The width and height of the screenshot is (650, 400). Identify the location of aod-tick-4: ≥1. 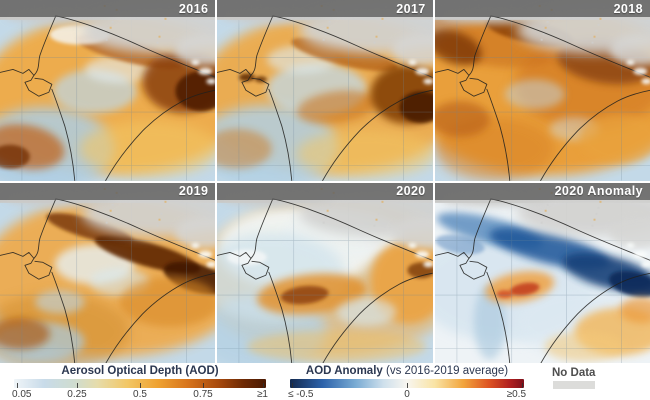
(262, 394).